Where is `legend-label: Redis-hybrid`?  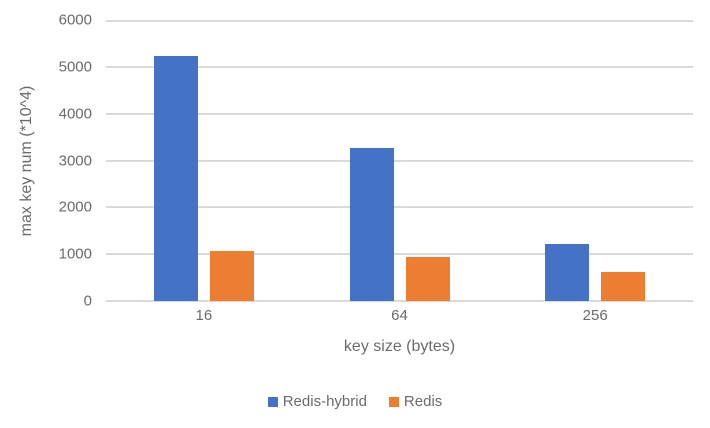 legend-label: Redis-hybrid is located at coordinates (324, 401).